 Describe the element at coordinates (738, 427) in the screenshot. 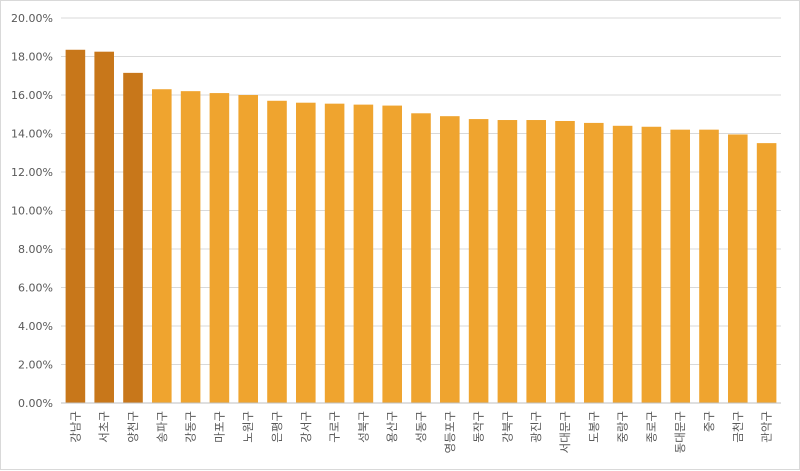

I see `x-category-label: 금천구` at that location.